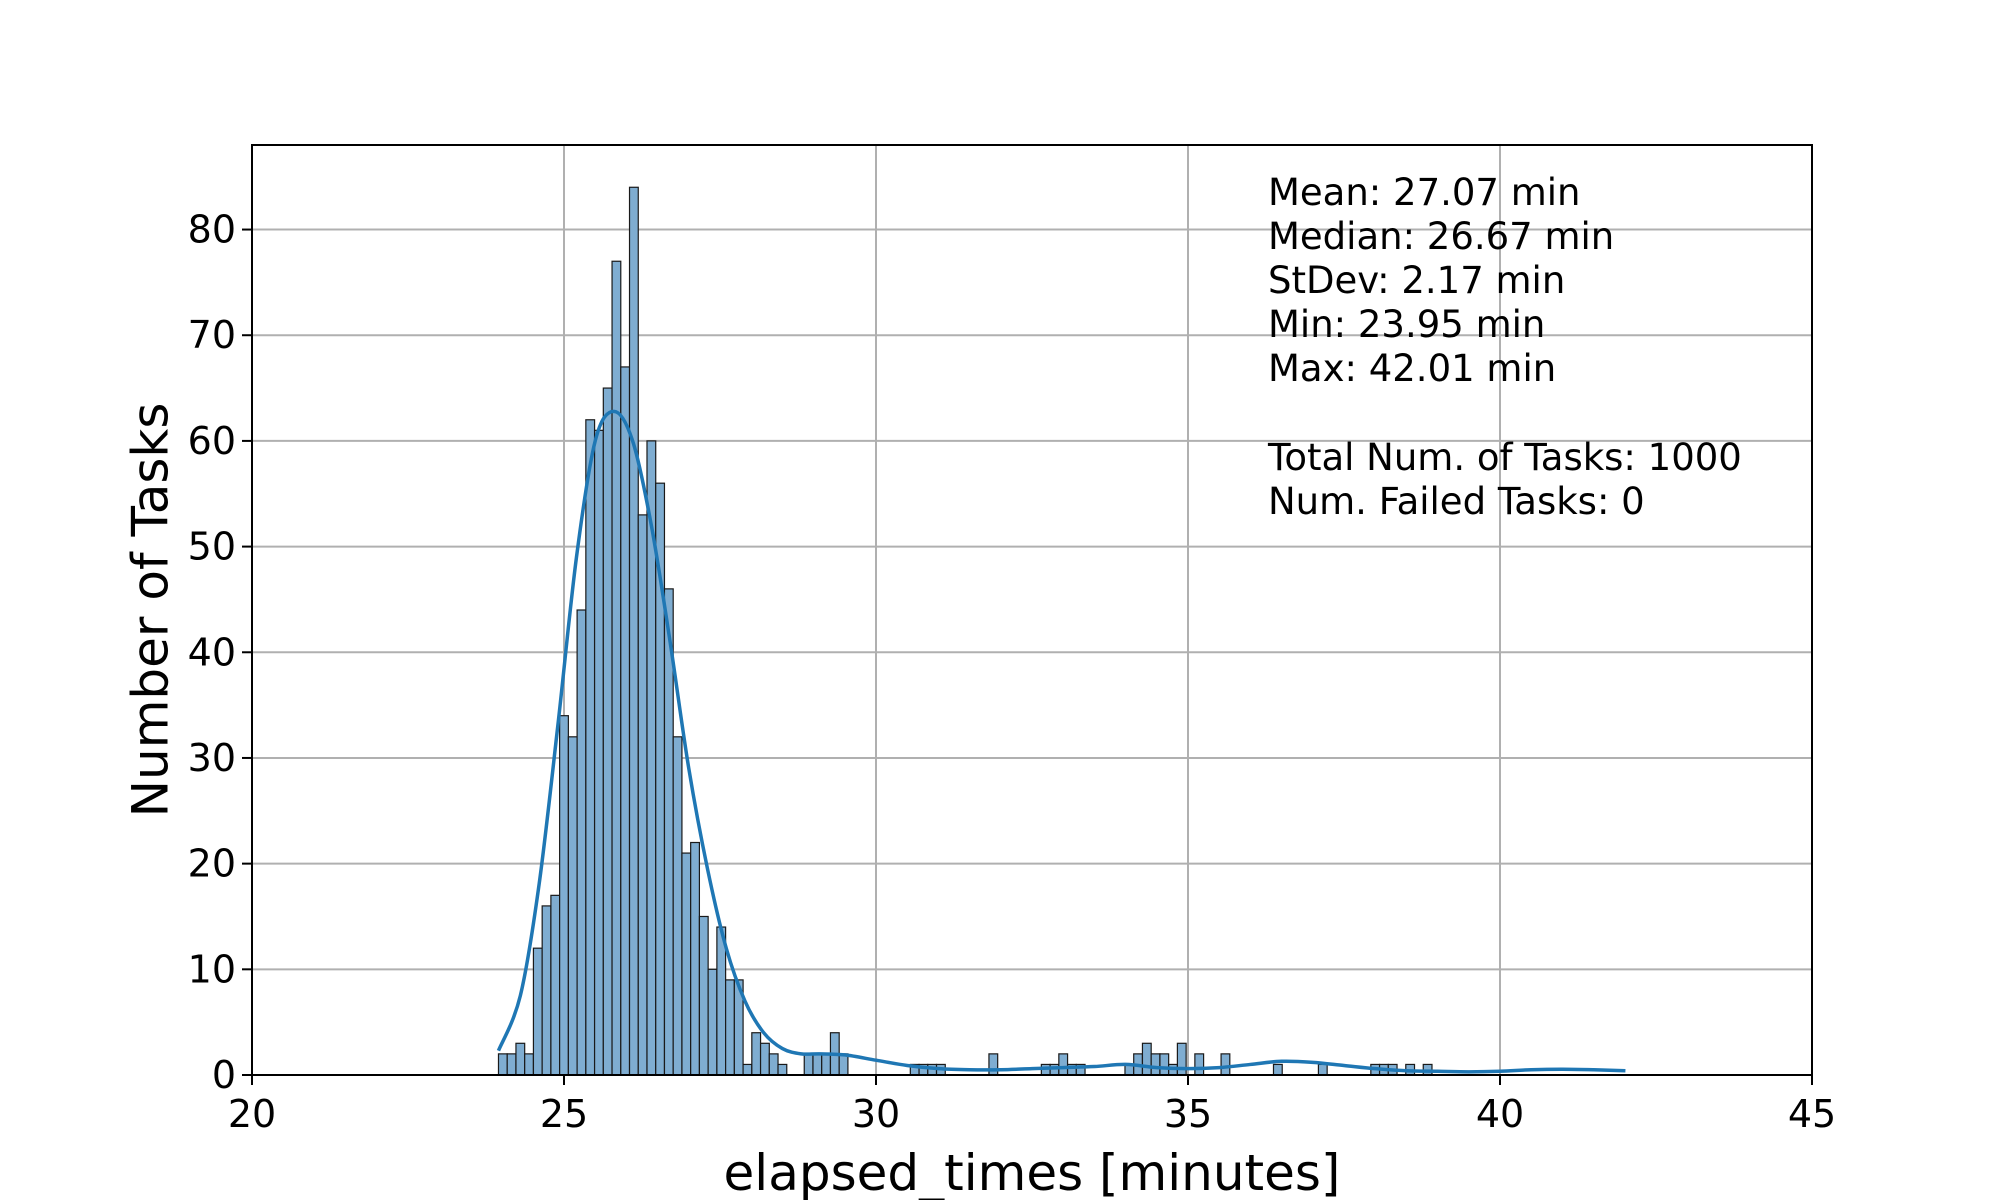  Describe the element at coordinates (212, 758) in the screenshot. I see `y-tick-label: 30` at that location.